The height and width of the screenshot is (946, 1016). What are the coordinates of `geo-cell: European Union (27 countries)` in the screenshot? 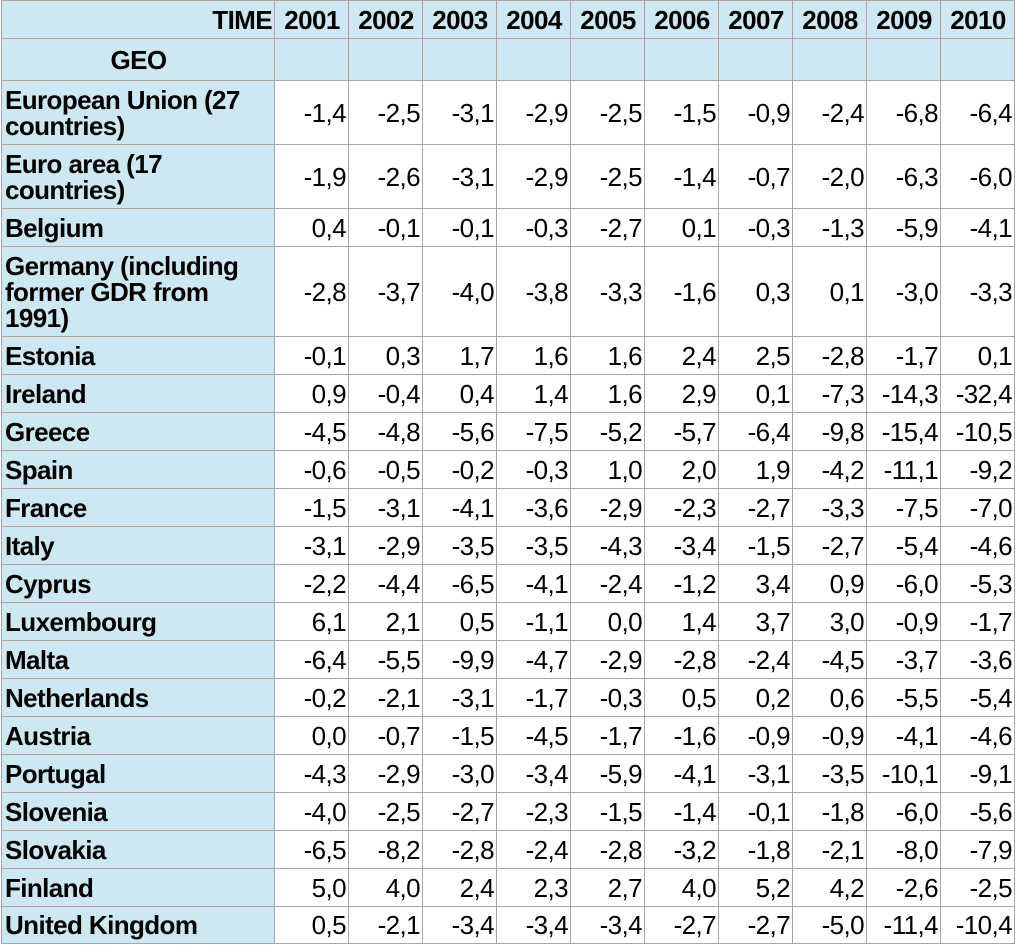 It's located at (138, 112).